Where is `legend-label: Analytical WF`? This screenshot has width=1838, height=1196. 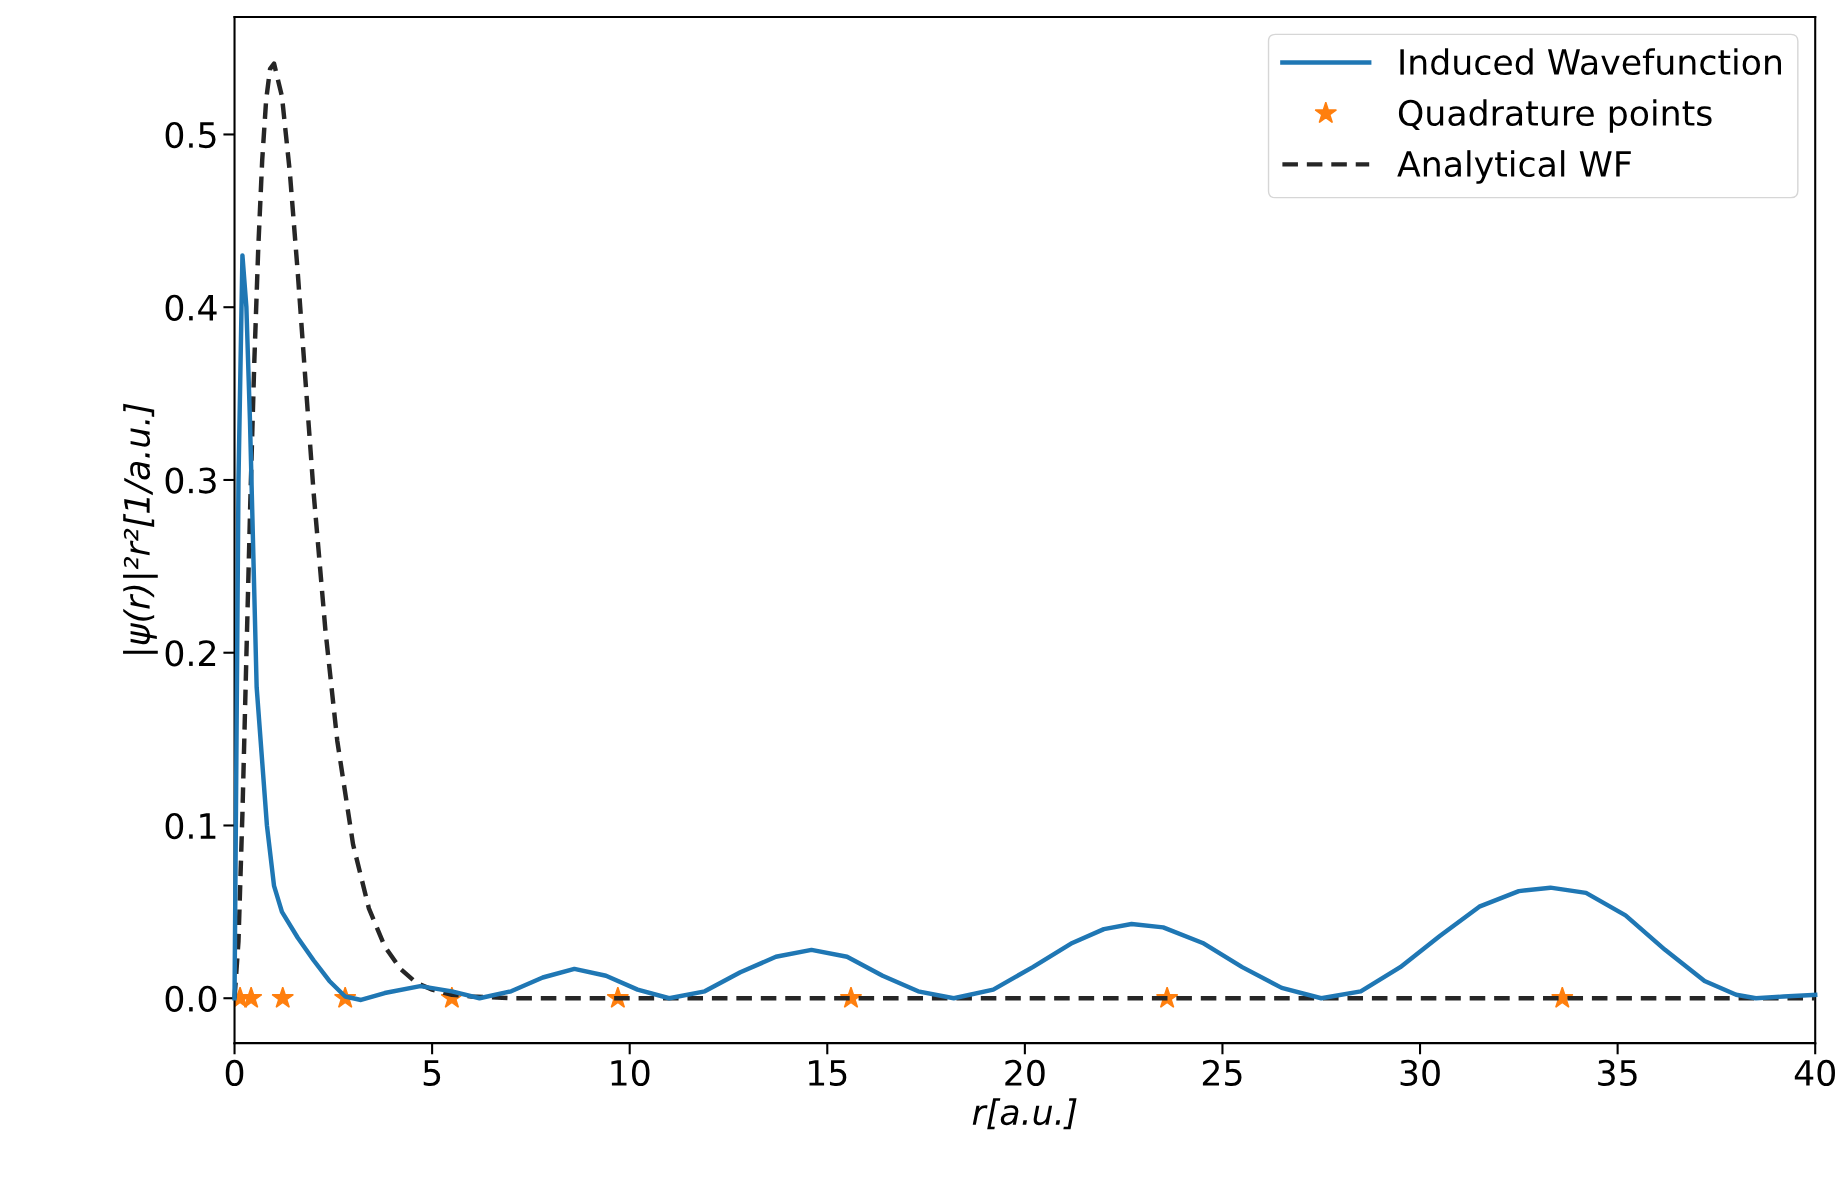
legend-label: Analytical WF is located at coordinates (1514, 167).